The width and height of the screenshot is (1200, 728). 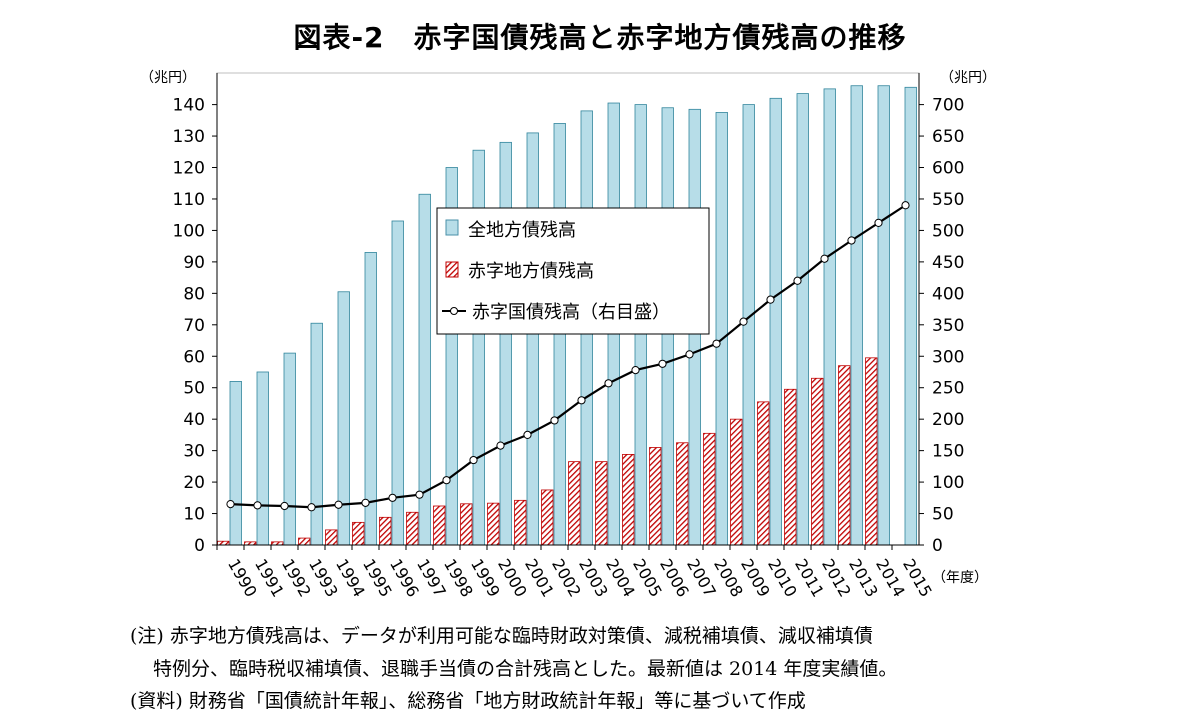 I want to click on legend-label-deficit: 赤字地方債残高, so click(x=531, y=271).